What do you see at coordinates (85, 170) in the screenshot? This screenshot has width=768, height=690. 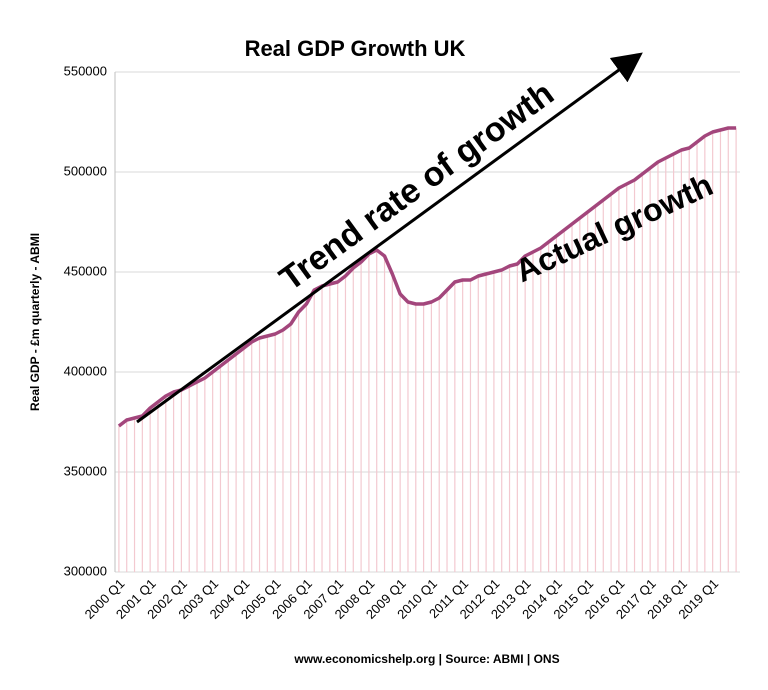 I see `y-tick-label: 500000` at bounding box center [85, 170].